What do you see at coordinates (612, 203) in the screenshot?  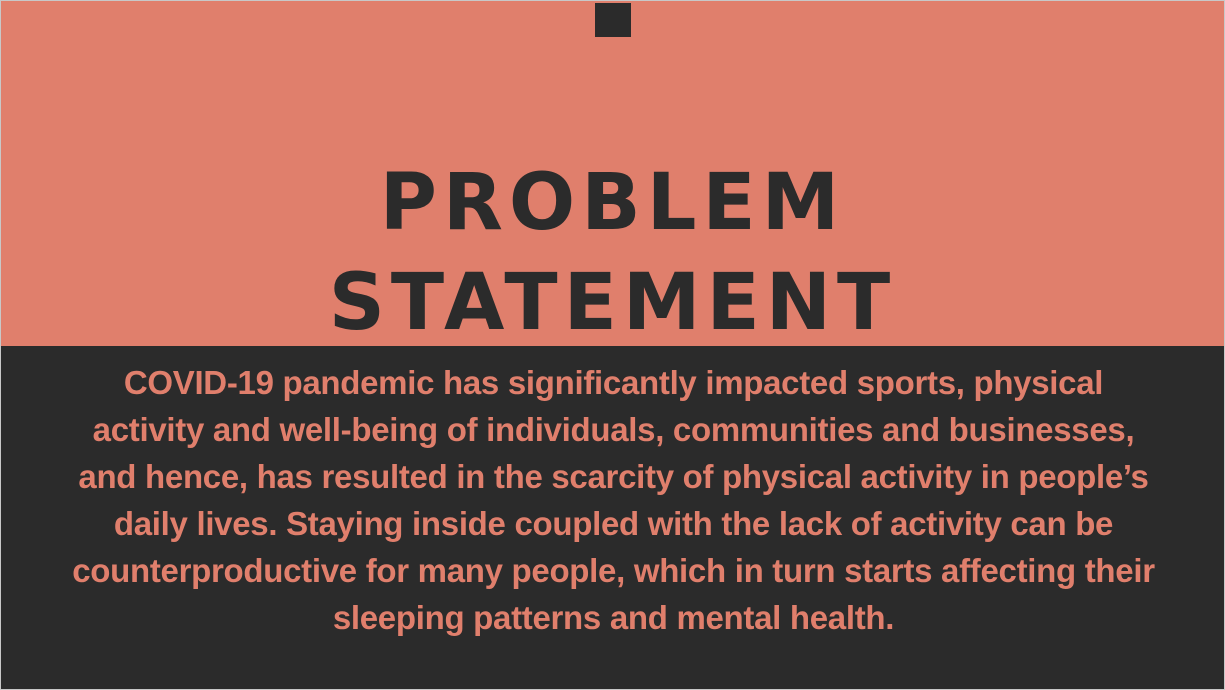 I see `title-line-problem: PROBLEM` at bounding box center [612, 203].